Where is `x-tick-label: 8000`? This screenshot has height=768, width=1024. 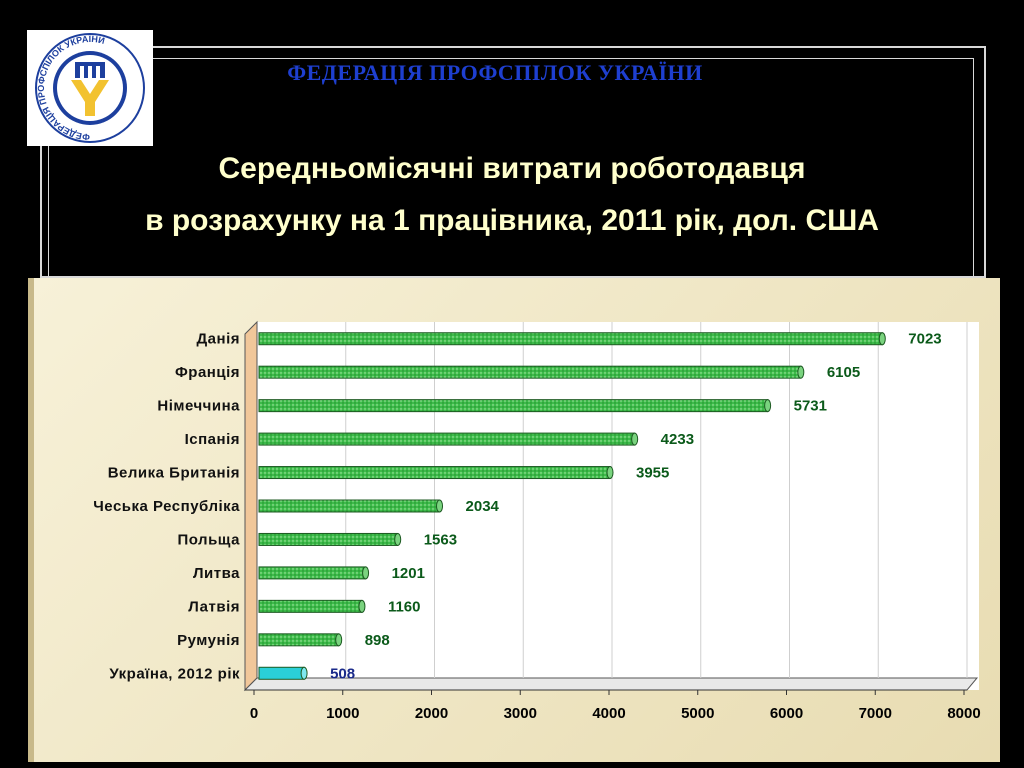
x-tick-label: 8000 is located at coordinates (963, 713).